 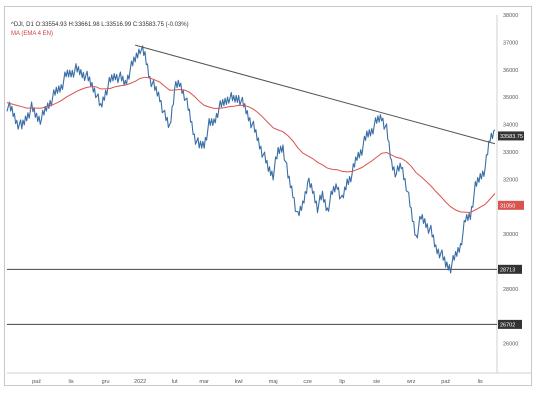 What do you see at coordinates (32, 34) in the screenshot?
I see `ma-legend: MA (EMA 4 EN)` at bounding box center [32, 34].